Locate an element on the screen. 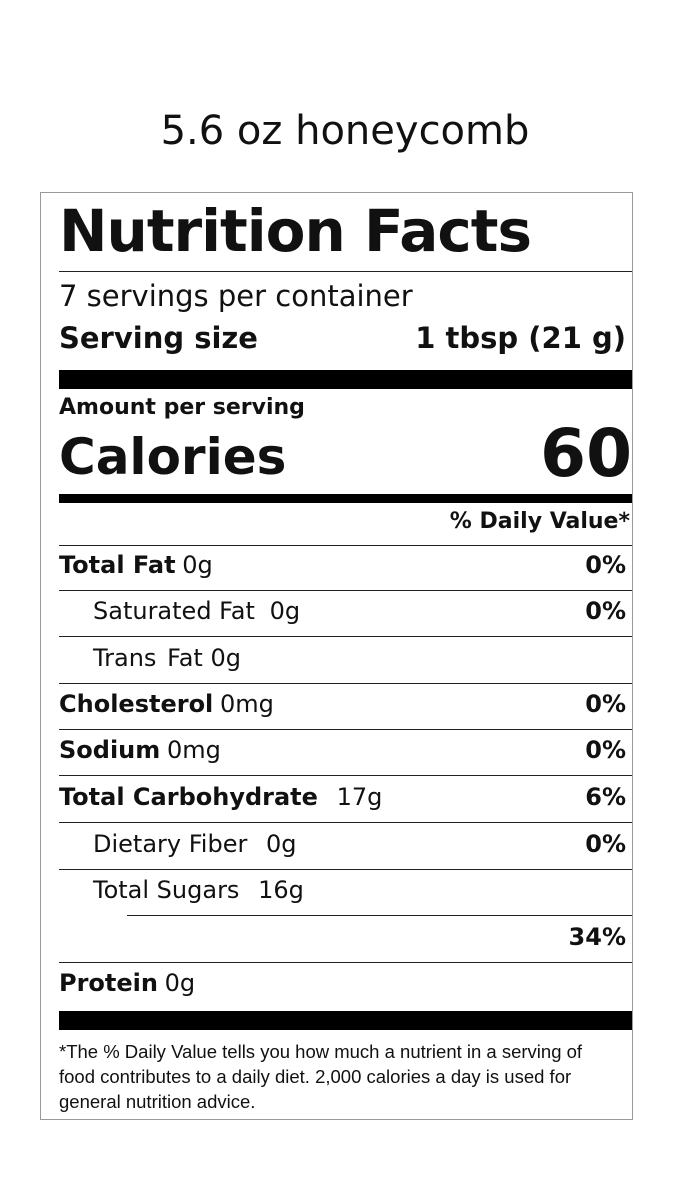 The width and height of the screenshot is (690, 1190). nutrient-row-total-sugars: Total Sugars 16g is located at coordinates (359, 899).